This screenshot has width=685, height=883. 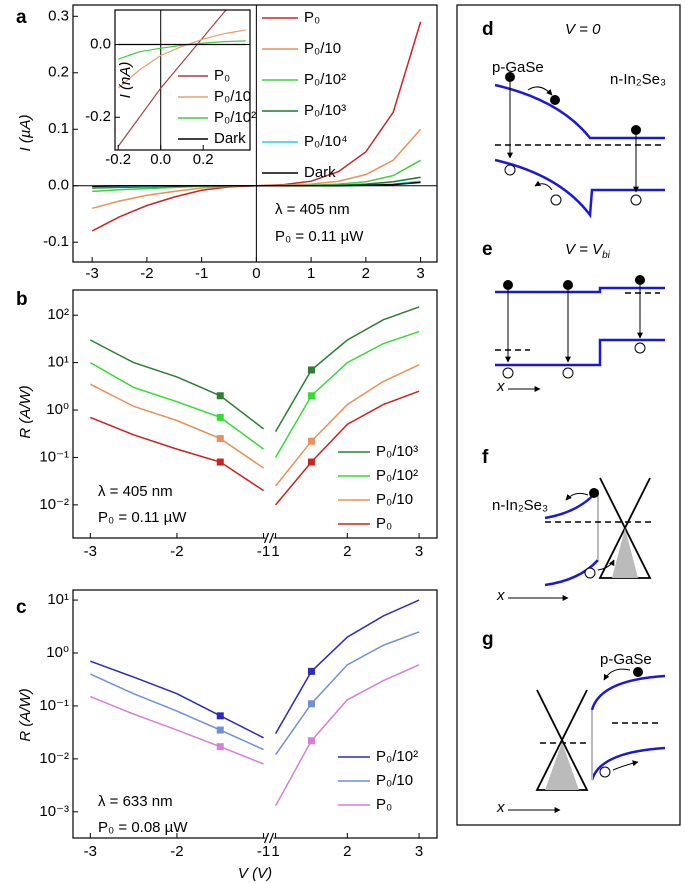 What do you see at coordinates (203, 159) in the screenshot?
I see `x-tick-label: 0.2` at bounding box center [203, 159].